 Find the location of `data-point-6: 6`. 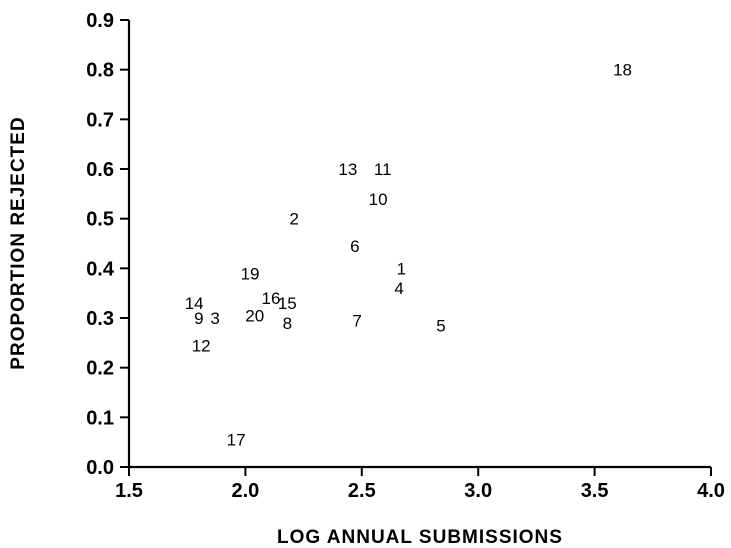

data-point-6: 6 is located at coordinates (354, 246).